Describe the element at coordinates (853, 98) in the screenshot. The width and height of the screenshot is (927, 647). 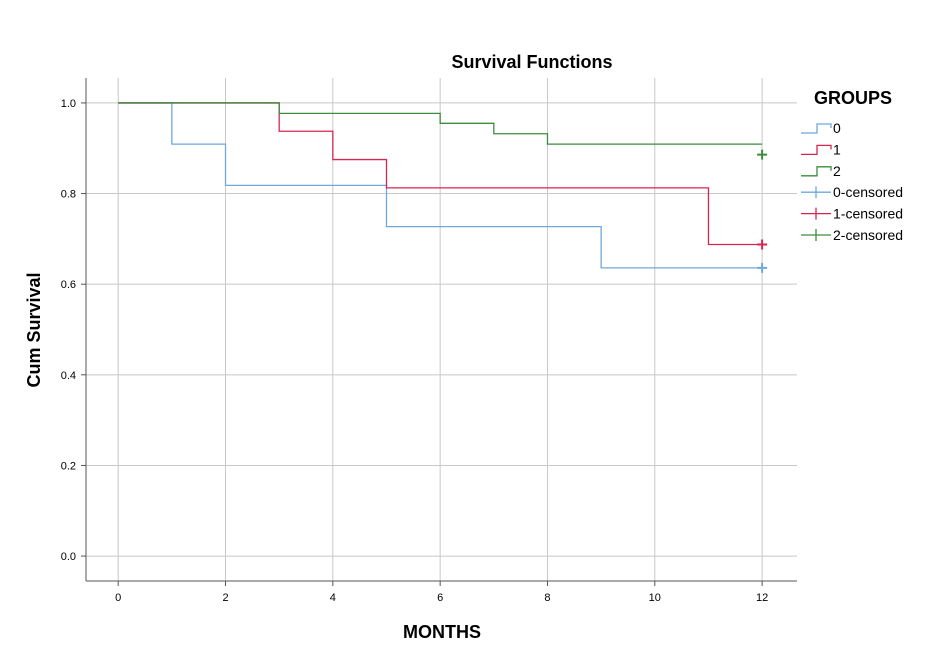
I see `legend-title: GROUPS` at that location.